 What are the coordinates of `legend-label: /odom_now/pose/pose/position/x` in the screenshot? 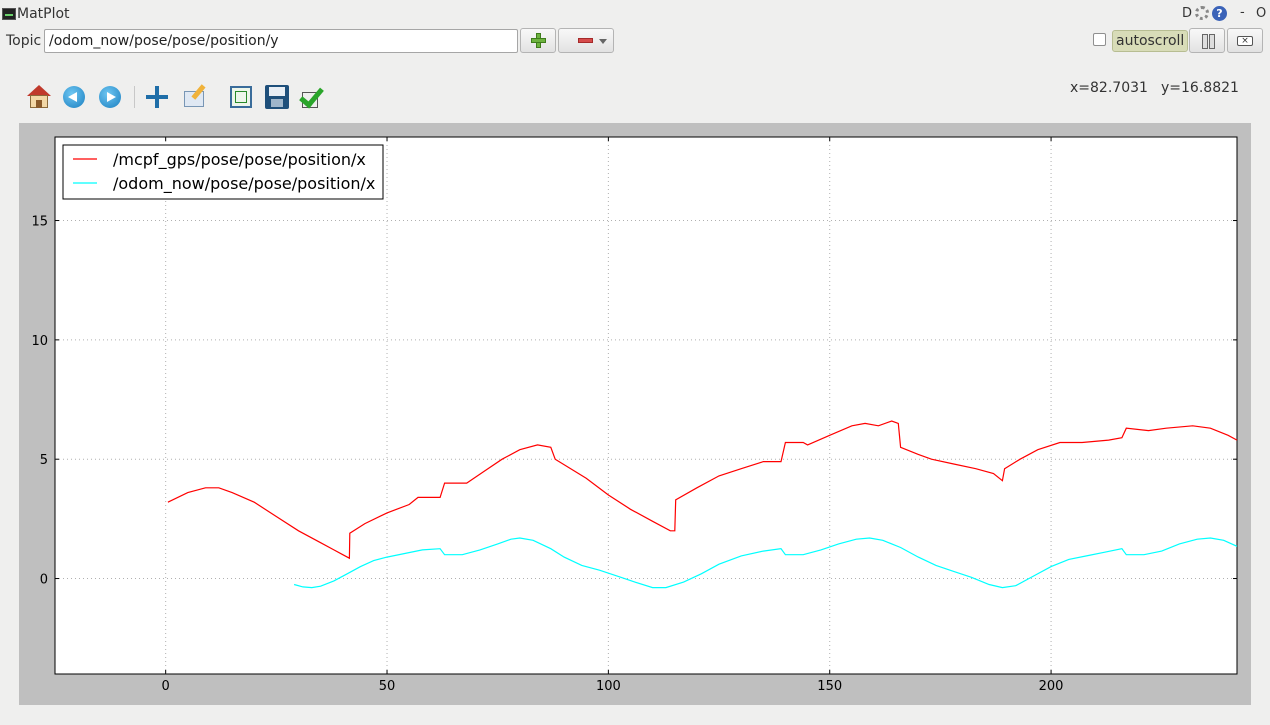 It's located at (244, 184).